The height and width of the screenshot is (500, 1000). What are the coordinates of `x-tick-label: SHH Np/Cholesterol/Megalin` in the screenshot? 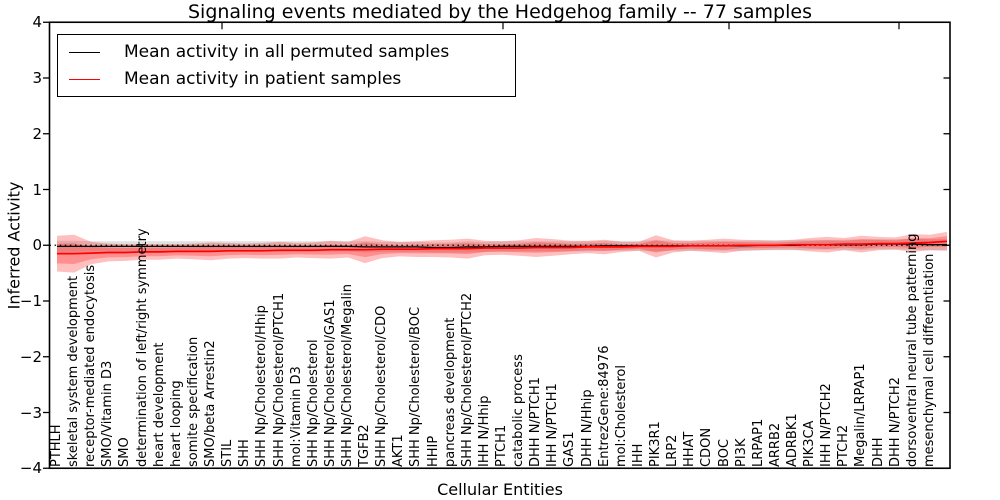 It's located at (347, 375).